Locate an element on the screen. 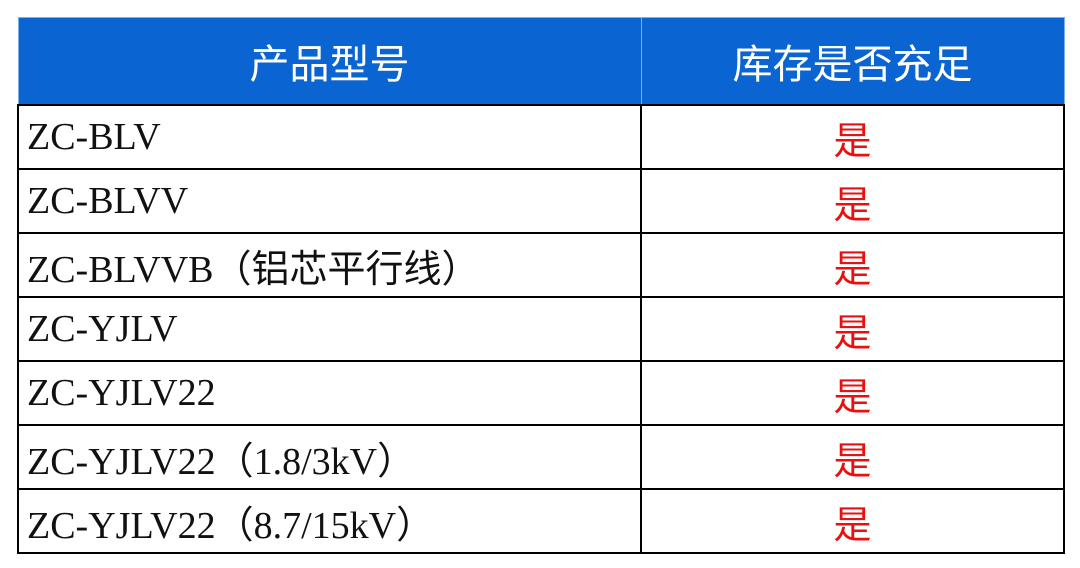 Image resolution: width=1080 pixels, height=568 pixels. table-row: ZC-YJLV 是 is located at coordinates (541, 329).